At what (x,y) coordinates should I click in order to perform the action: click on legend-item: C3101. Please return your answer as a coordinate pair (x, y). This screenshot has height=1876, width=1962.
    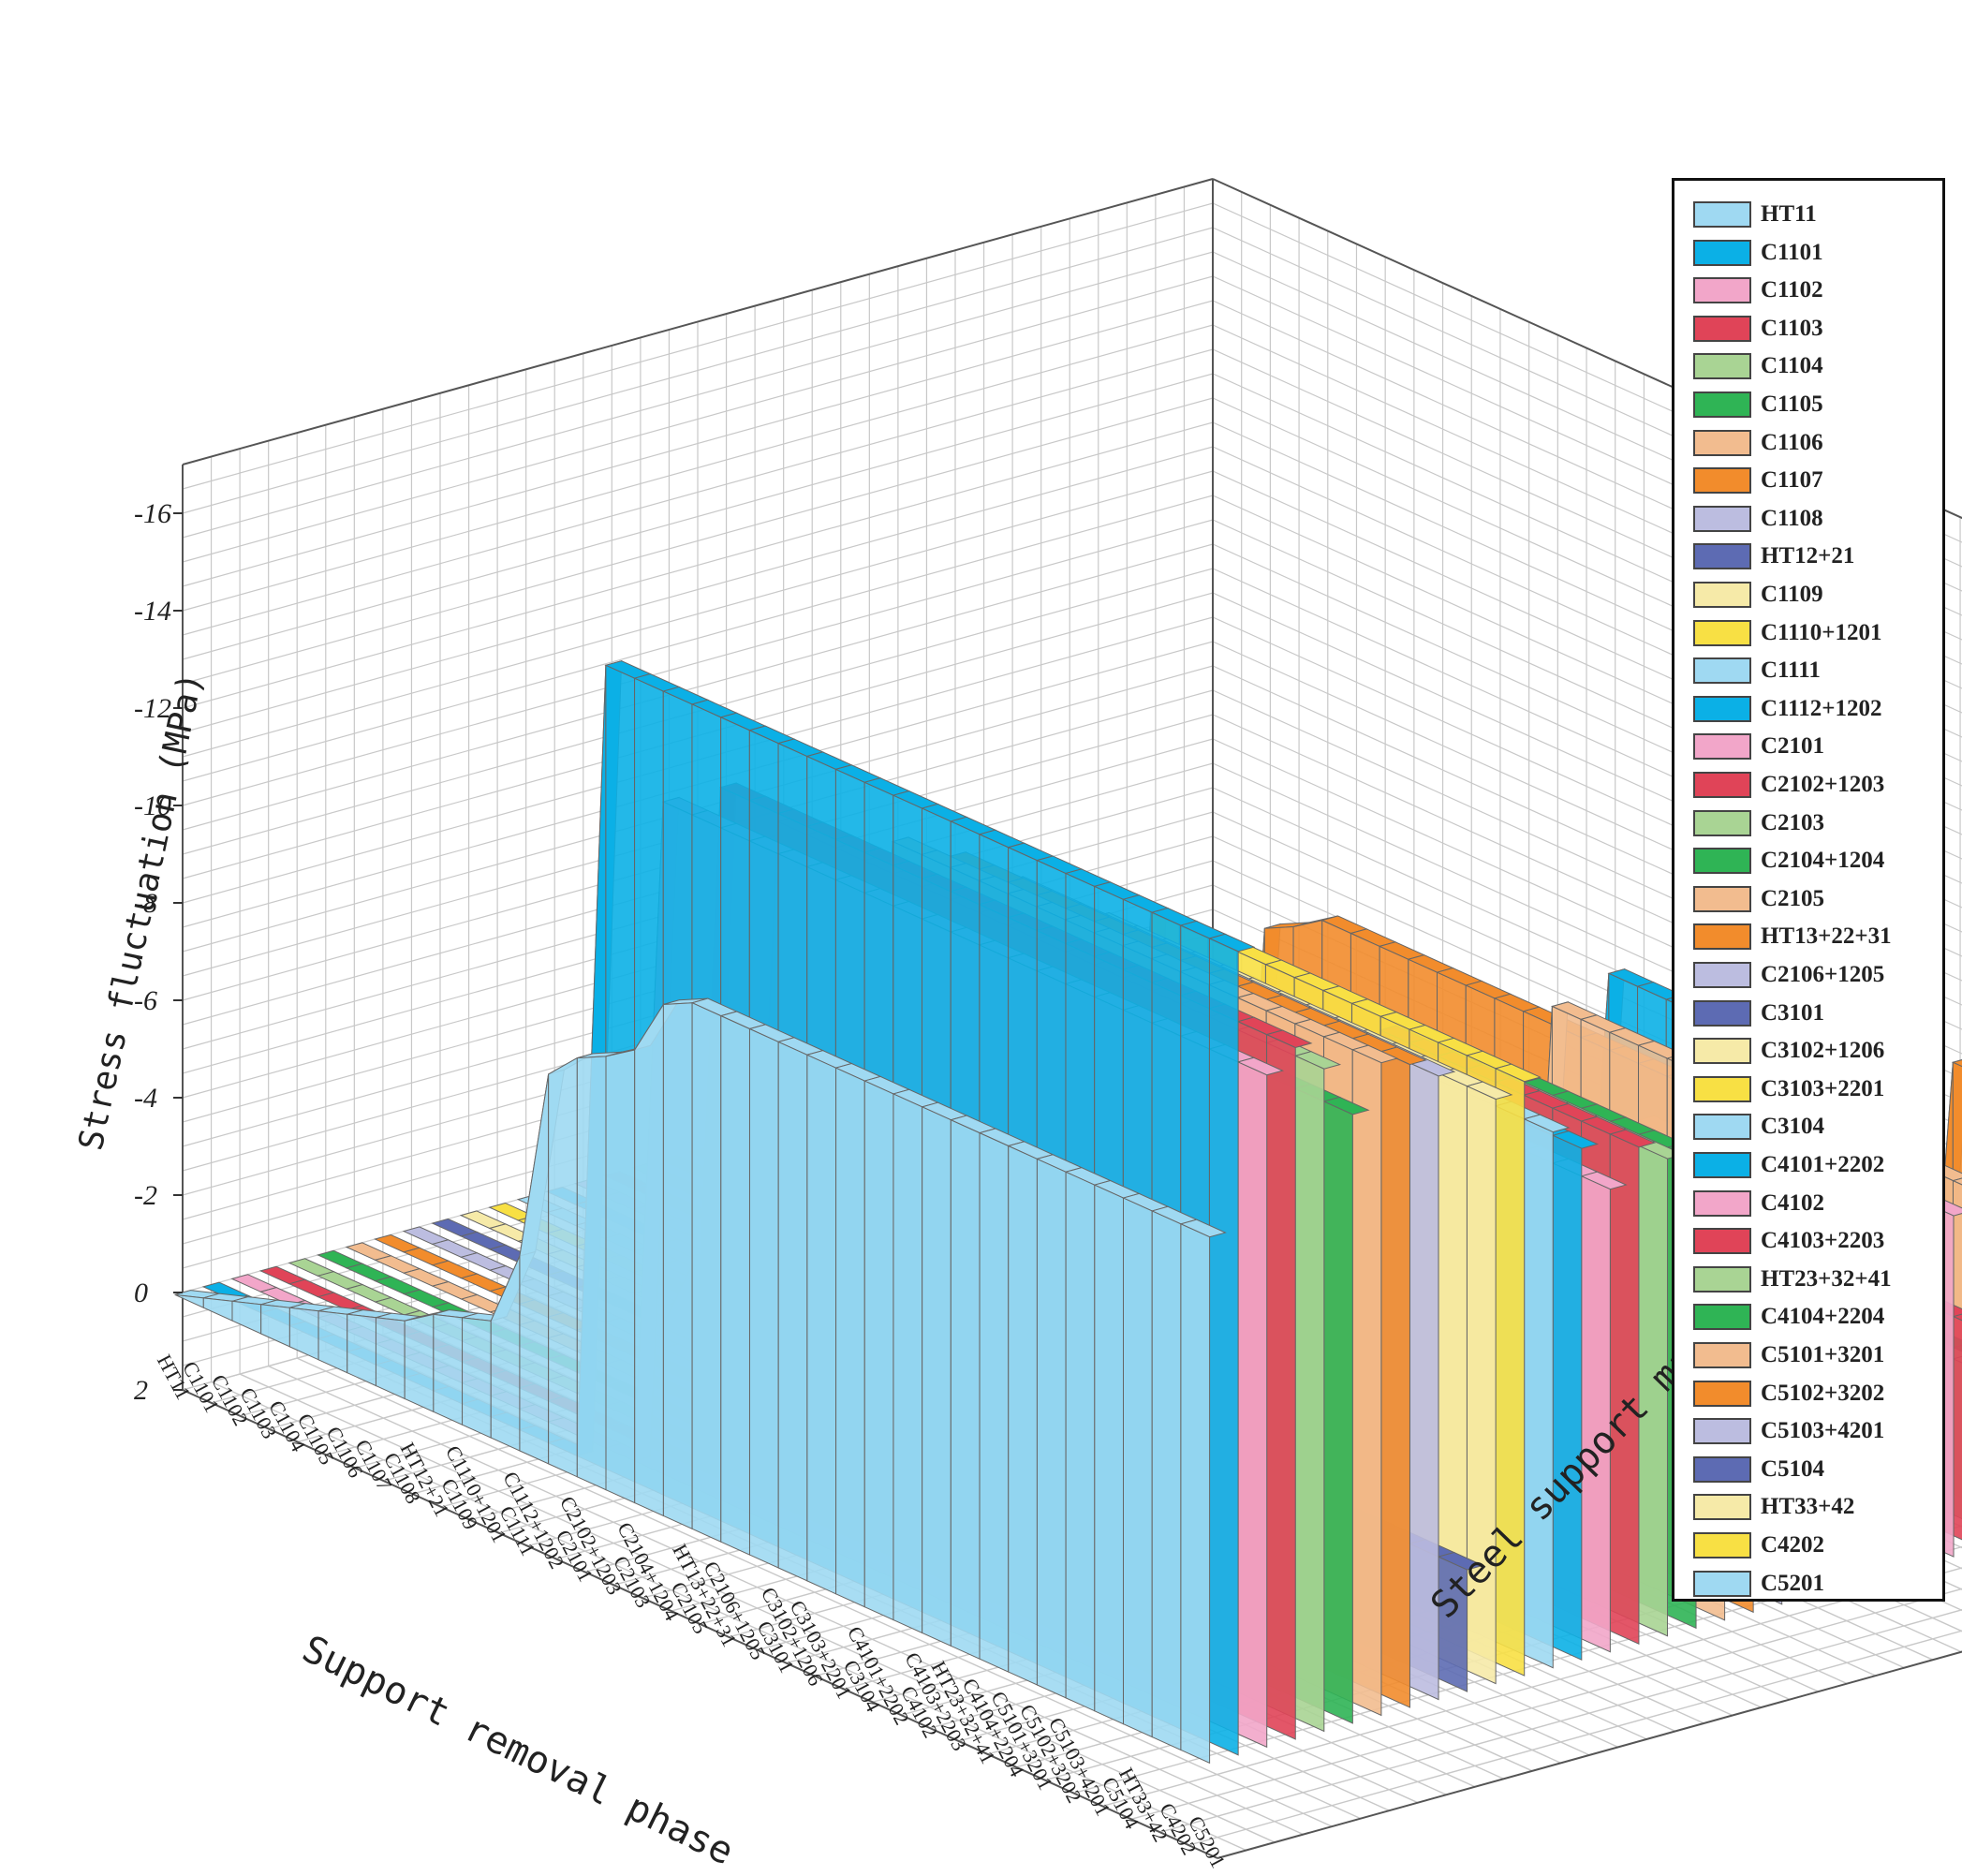
    Looking at the image, I should click on (1759, 1013).